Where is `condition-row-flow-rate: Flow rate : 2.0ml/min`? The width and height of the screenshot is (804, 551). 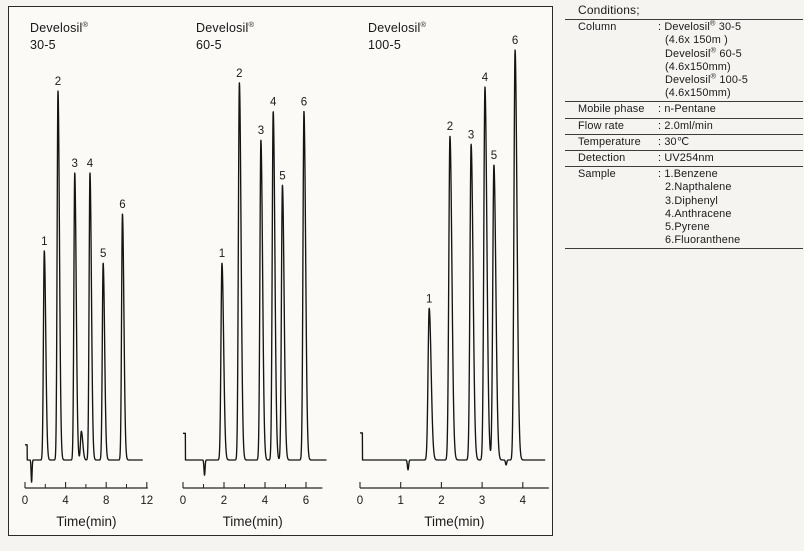 condition-row-flow-rate: Flow rate : 2.0ml/min is located at coordinates (684, 127).